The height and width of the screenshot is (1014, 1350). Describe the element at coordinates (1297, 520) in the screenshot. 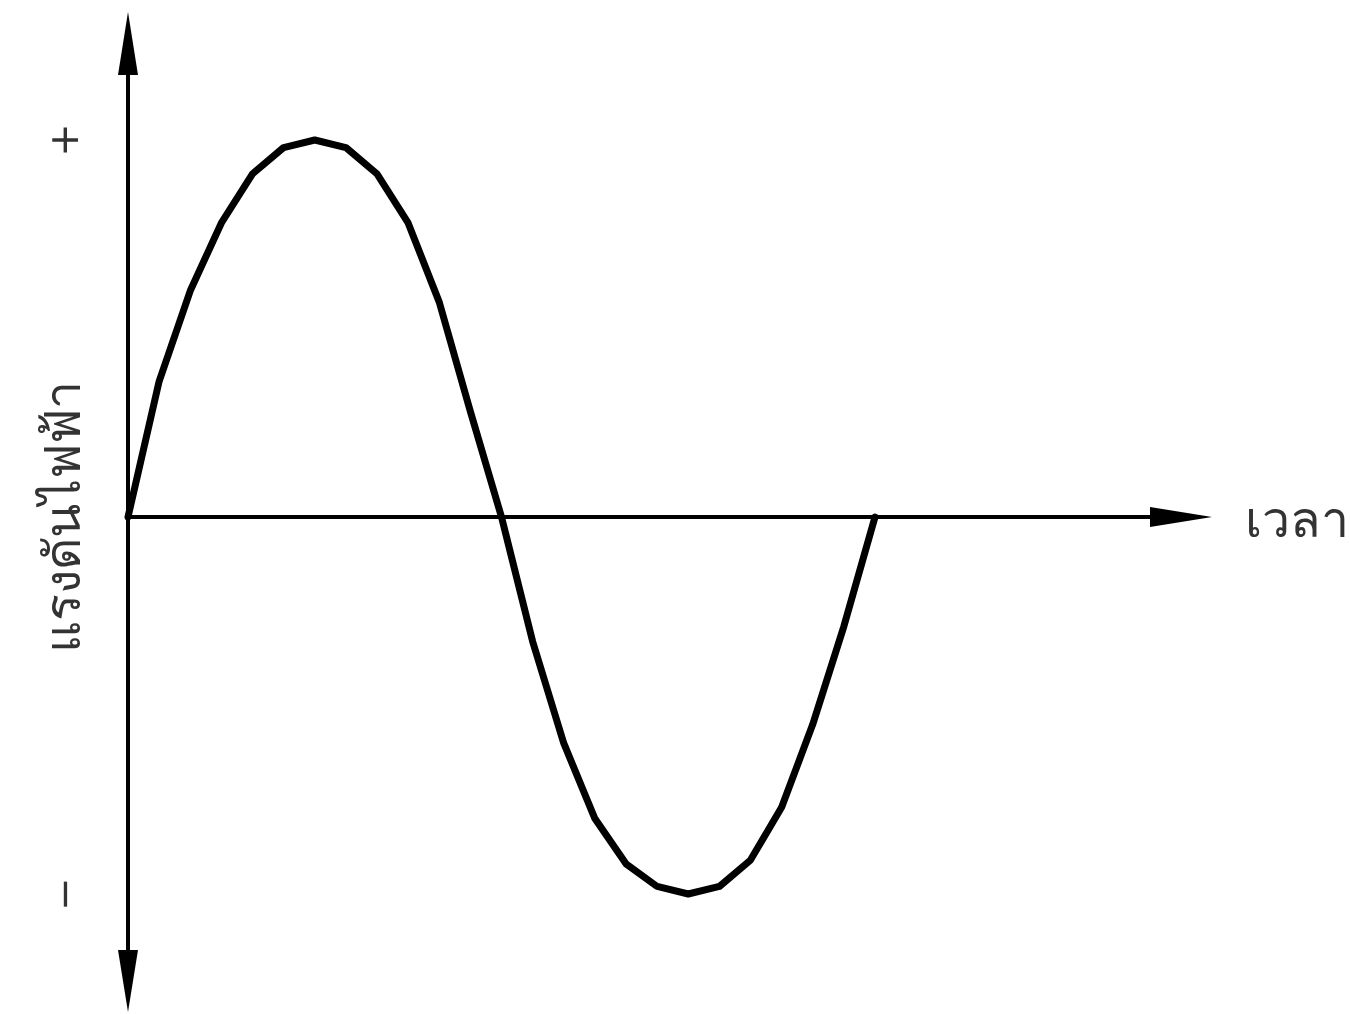

I see `text: เวลา` at that location.